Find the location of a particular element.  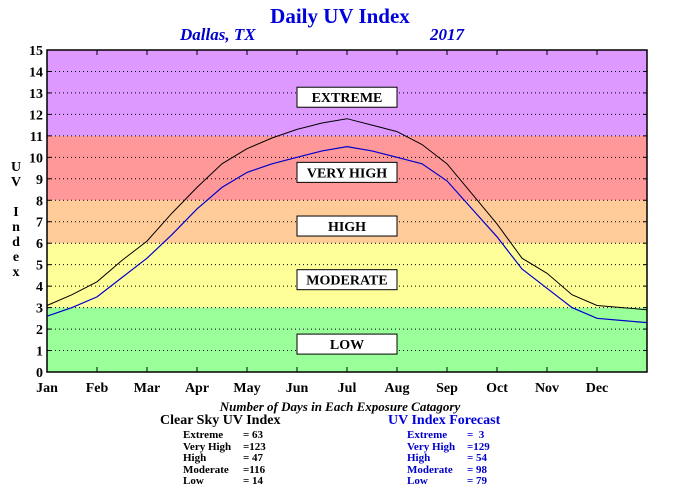

band-label: VERY HIGH is located at coordinates (347, 173).